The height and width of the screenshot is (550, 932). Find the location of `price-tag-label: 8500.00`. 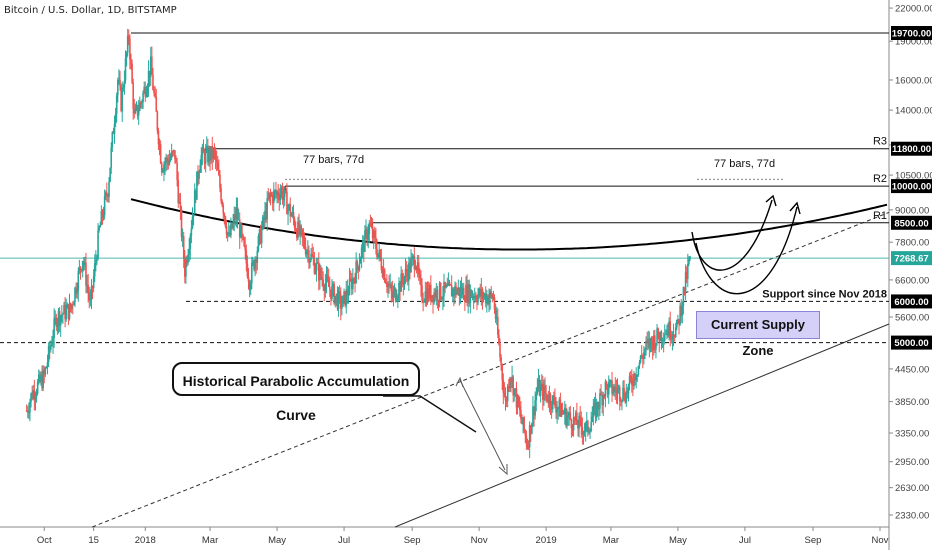

price-tag-label: 8500.00 is located at coordinates (911, 223).